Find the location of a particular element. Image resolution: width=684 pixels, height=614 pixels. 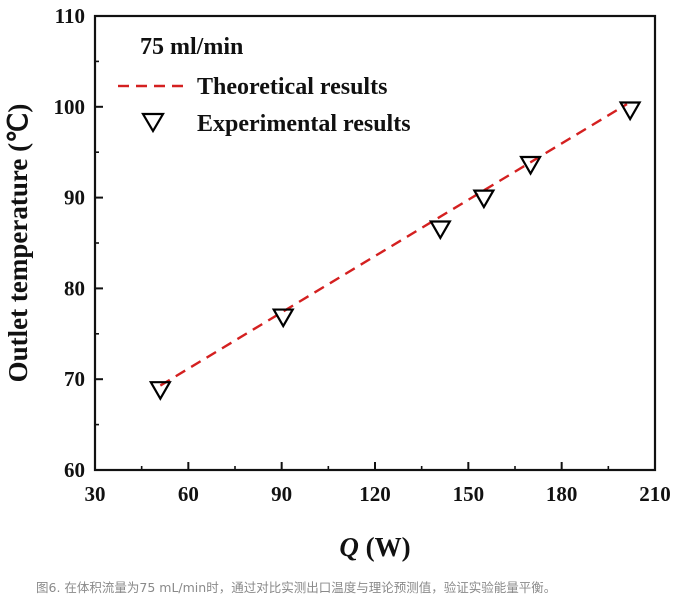

x-tick-label: 150 is located at coordinates (469, 494).